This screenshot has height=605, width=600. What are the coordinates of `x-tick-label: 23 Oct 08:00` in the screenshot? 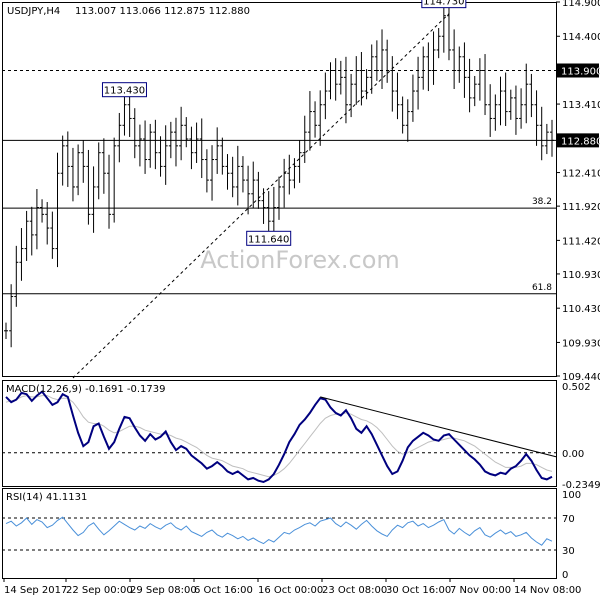 It's located at (354, 590).